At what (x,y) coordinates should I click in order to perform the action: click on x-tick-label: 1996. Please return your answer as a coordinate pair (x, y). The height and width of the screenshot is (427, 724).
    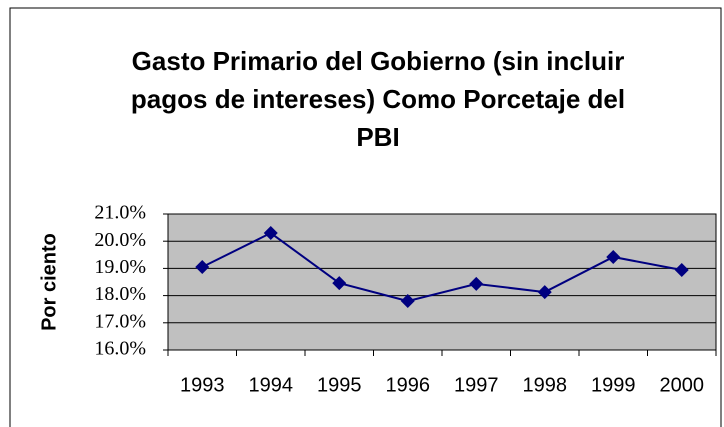
    Looking at the image, I should click on (408, 385).